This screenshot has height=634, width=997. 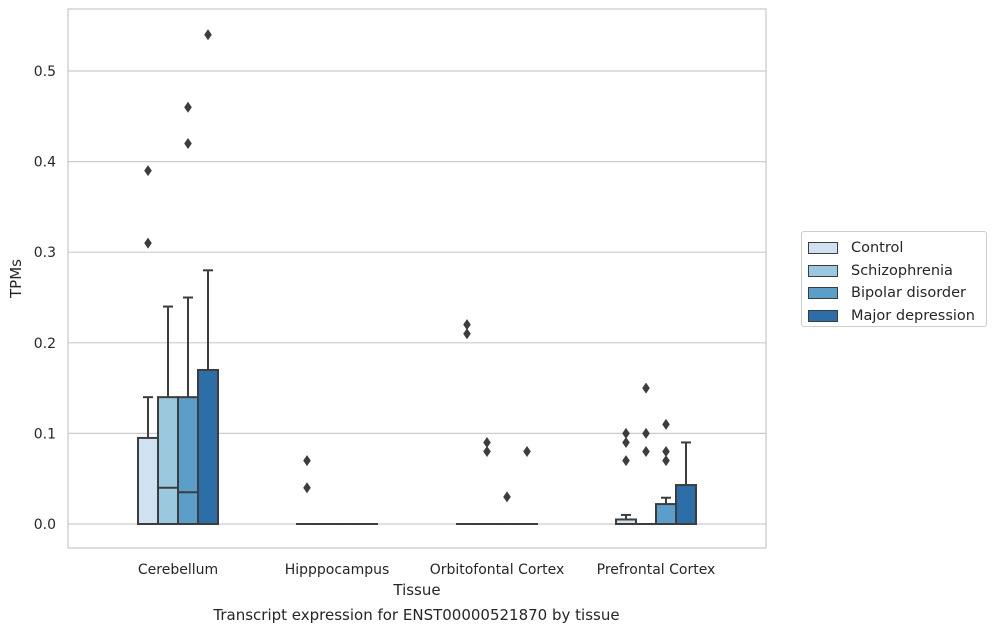 What do you see at coordinates (497, 570) in the screenshot?
I see `x-tick-label: Orbitofontal Cortex` at bounding box center [497, 570].